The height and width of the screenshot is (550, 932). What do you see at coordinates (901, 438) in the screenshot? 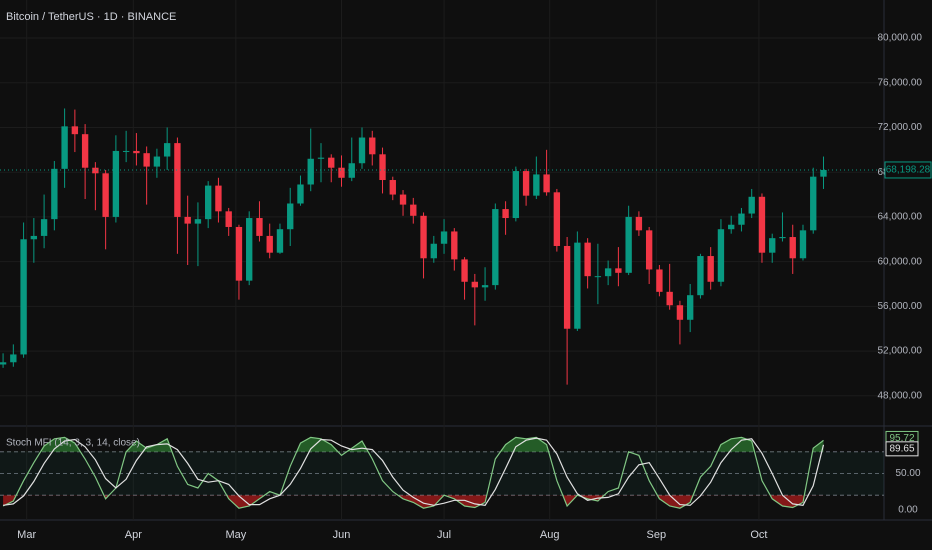
I see `indicator-value-label: 95.72` at bounding box center [901, 438].